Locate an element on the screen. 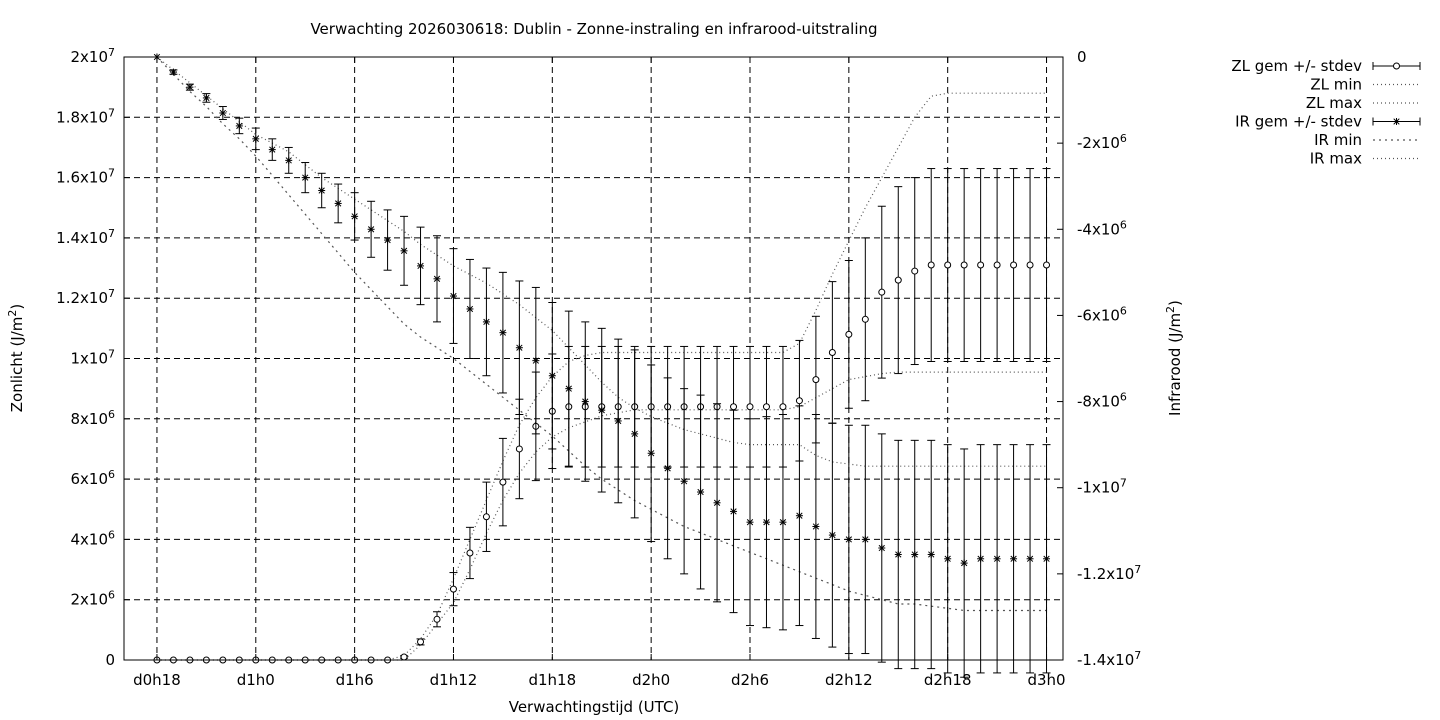  y-right-tick-label: -4x106 is located at coordinates (1102, 228).